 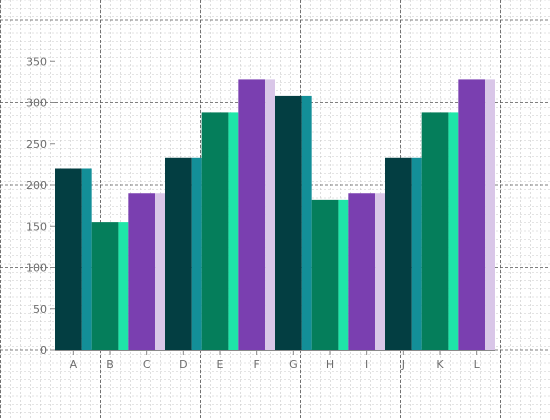 What do you see at coordinates (36, 61) in the screenshot?
I see `y-tick-label: 350` at bounding box center [36, 61].